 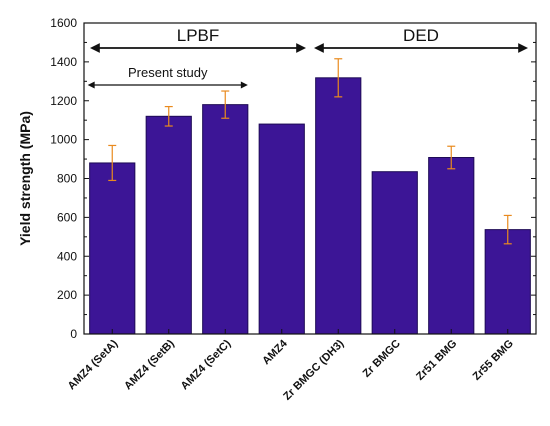 What do you see at coordinates (63, 140) in the screenshot?
I see `y-tick-label: 1000` at bounding box center [63, 140].